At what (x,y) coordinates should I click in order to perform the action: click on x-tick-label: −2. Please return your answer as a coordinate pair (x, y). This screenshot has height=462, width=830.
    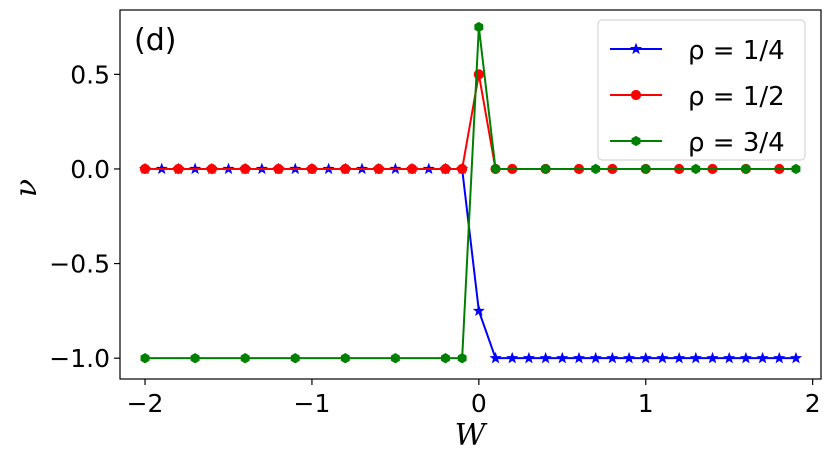
    Looking at the image, I should click on (145, 403).